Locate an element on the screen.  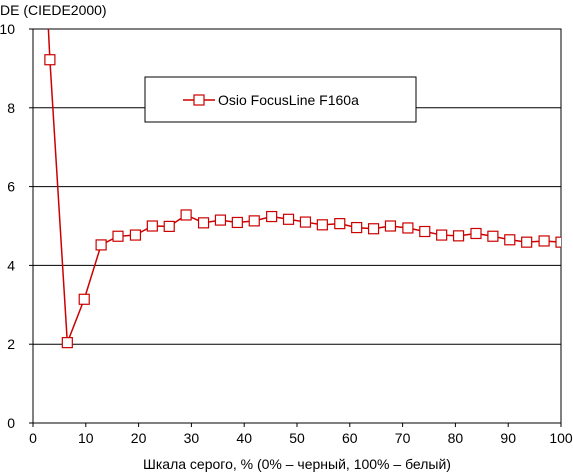
legend: Osio FocusLine F160a is located at coordinates (280, 99).